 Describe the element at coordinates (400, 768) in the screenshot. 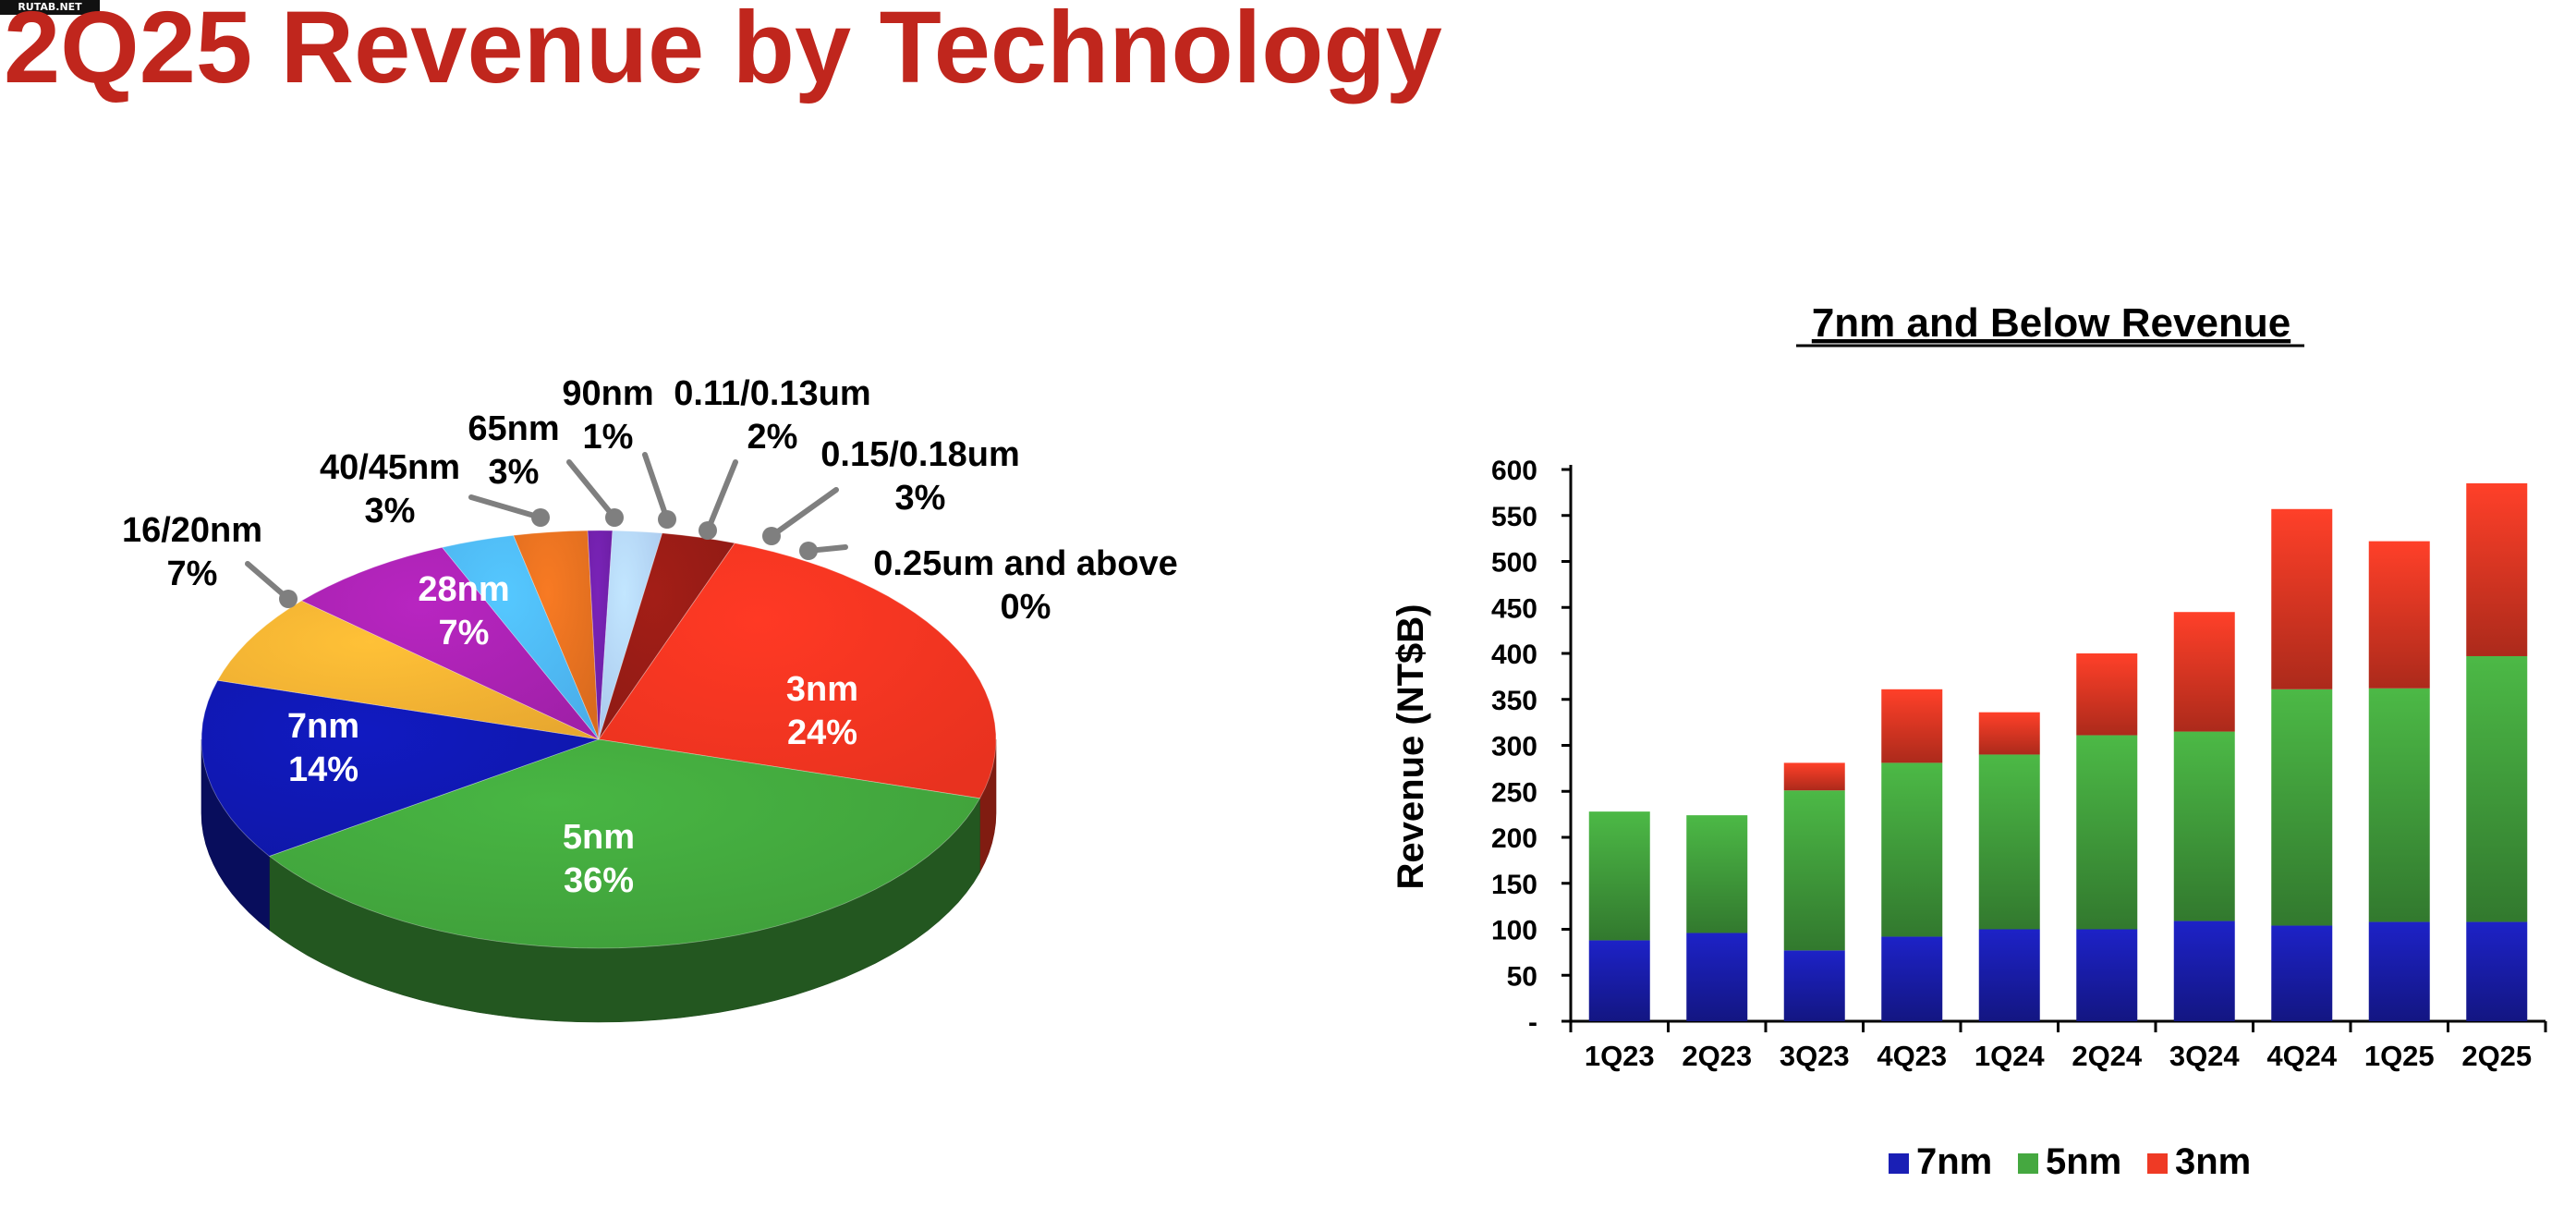

I see `pie-slice-7nm` at that location.